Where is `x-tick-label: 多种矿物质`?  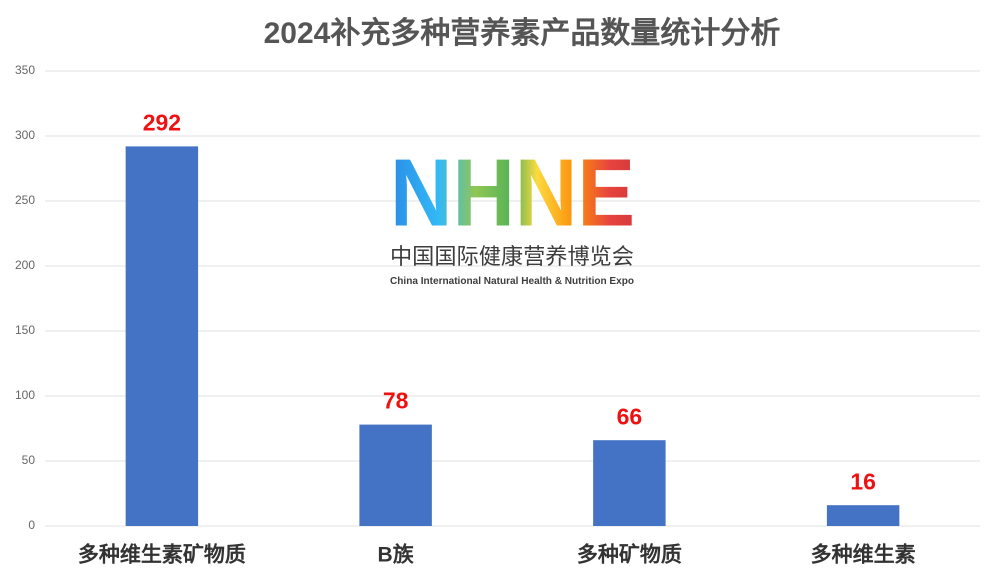
x-tick-label: 多种矿物质 is located at coordinates (629, 555).